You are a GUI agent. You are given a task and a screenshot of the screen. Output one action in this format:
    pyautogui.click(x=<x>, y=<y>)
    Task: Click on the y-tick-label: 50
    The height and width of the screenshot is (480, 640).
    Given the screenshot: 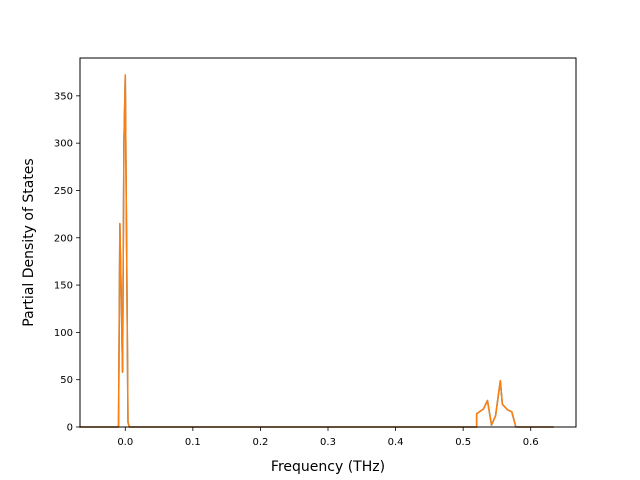 What is the action you would take?
    pyautogui.click(x=66, y=380)
    